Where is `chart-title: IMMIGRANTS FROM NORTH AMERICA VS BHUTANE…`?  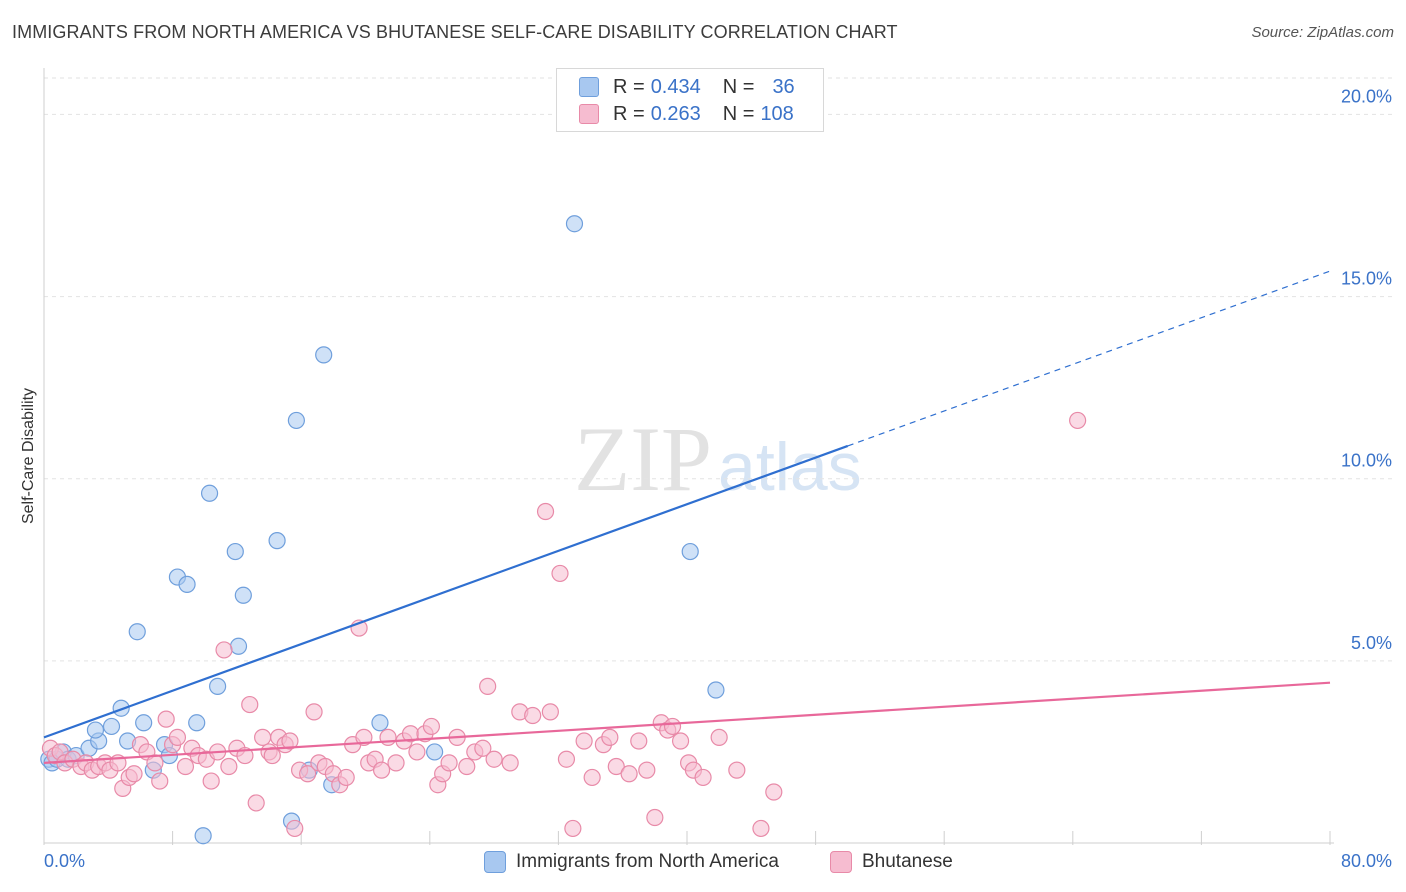 chart-title: IMMIGRANTS FROM NORTH AMERICA VS BHUTANE… is located at coordinates (455, 32).